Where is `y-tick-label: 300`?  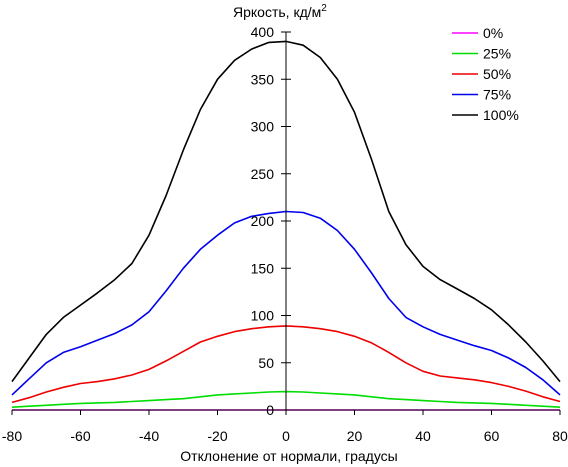 y-tick-label: 300 is located at coordinates (263, 127).